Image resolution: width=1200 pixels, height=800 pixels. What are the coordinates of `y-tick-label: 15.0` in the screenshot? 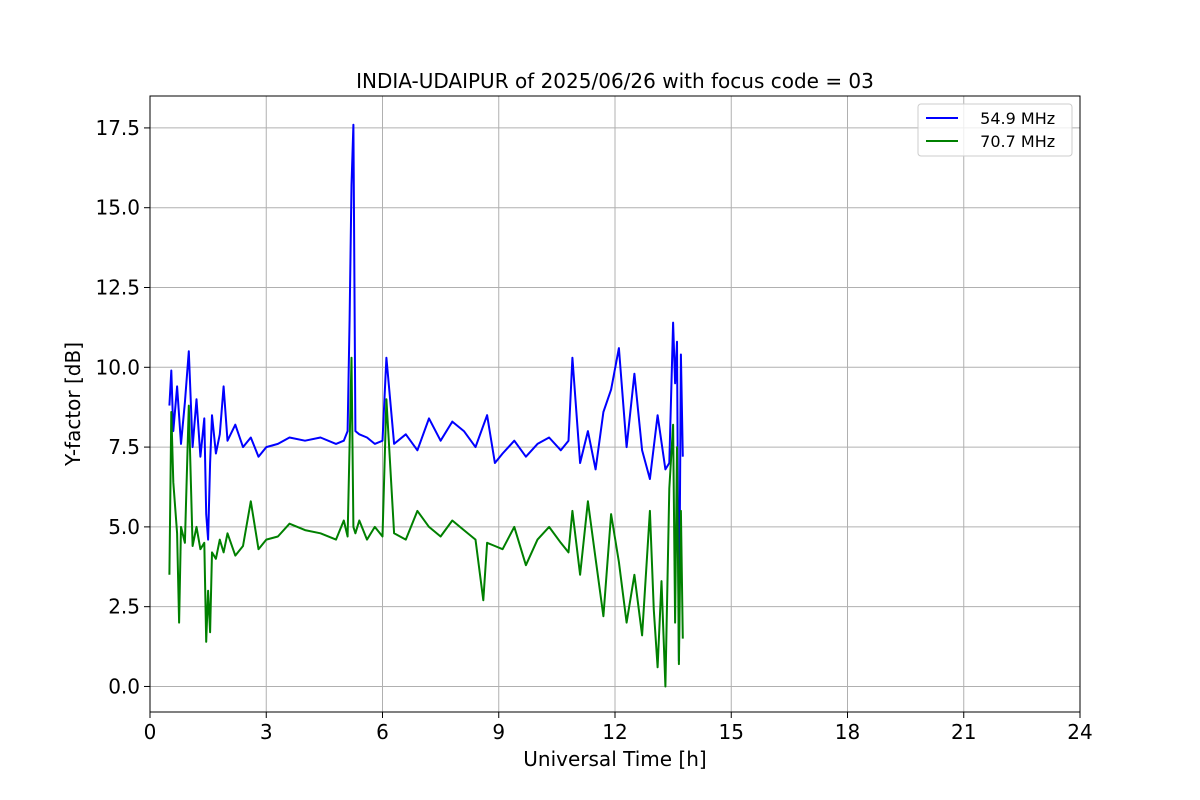 It's located at (117, 208).